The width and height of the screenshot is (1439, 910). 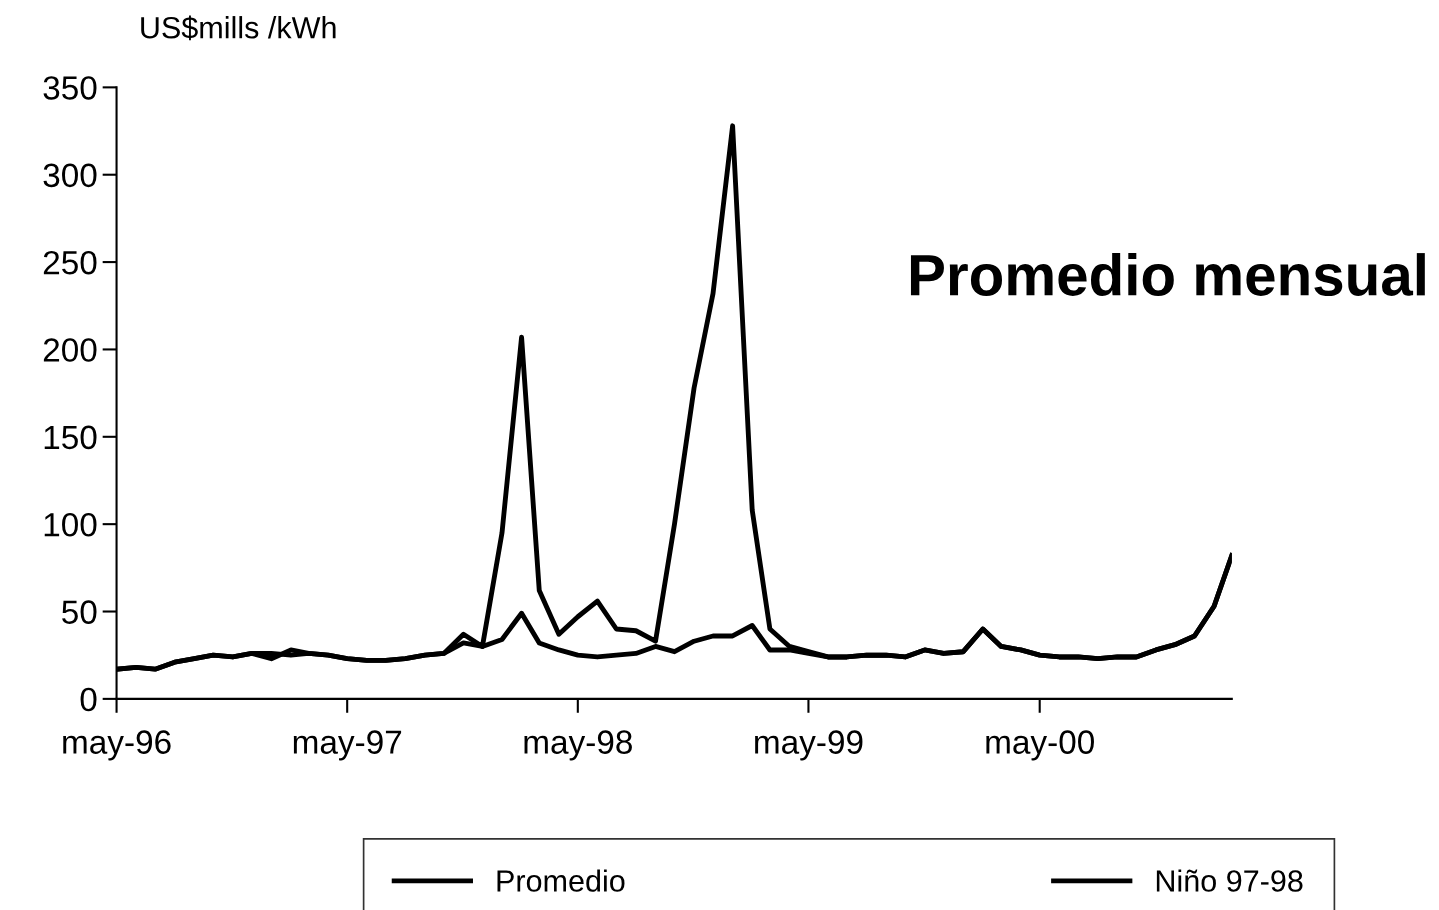 I want to click on y-tick-label: 50, so click(x=79, y=612).